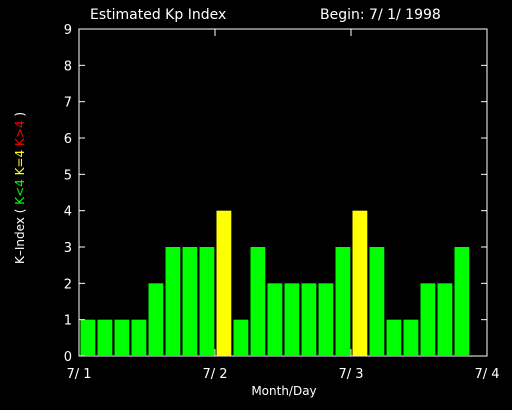 This screenshot has width=512, height=410. Describe the element at coordinates (68, 30) in the screenshot. I see `y-tick-label: 9` at that location.